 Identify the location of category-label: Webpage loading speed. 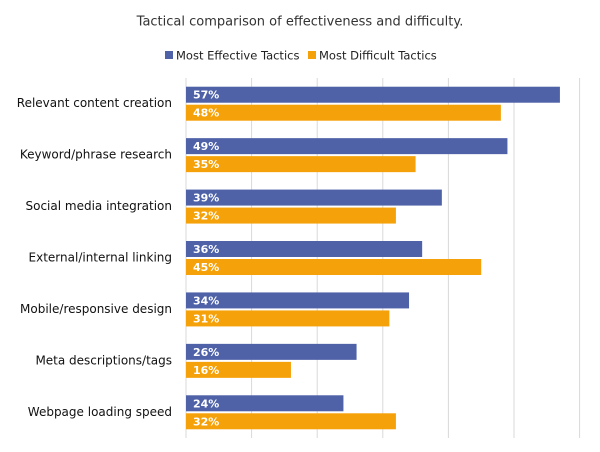
(100, 412).